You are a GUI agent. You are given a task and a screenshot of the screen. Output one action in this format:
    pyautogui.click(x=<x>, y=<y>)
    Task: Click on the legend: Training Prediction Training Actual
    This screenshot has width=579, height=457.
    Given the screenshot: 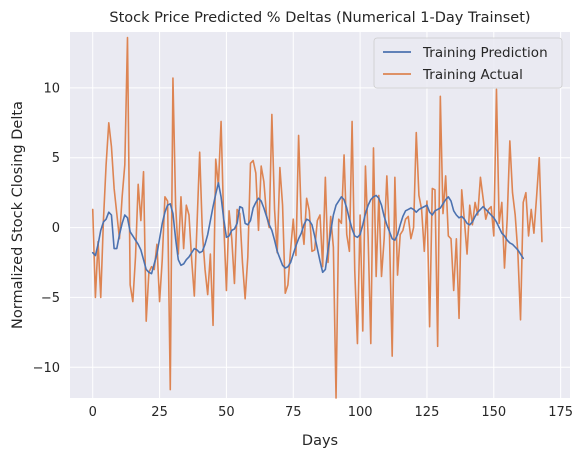 What is the action you would take?
    pyautogui.click(x=468, y=63)
    